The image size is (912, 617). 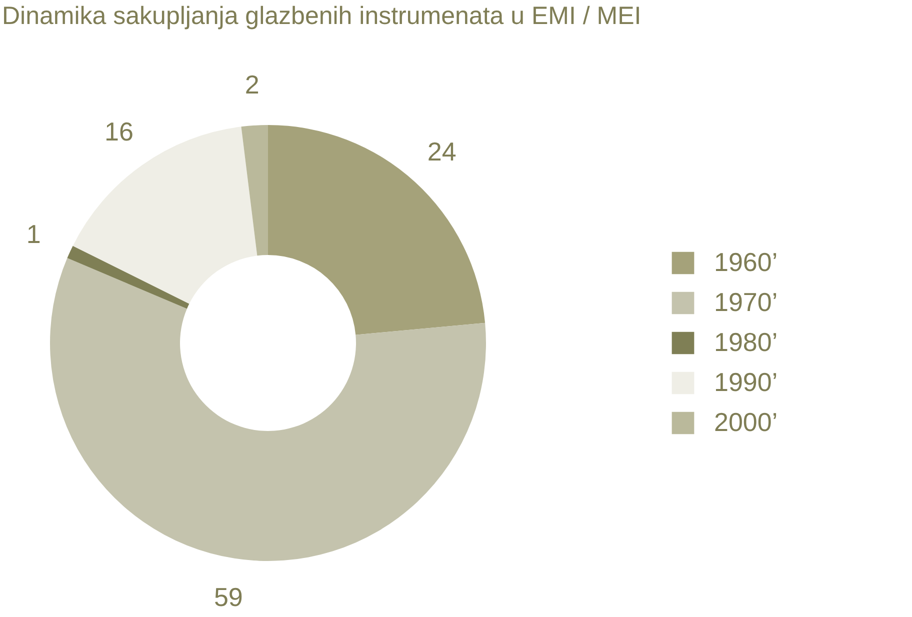 I want to click on data-label: 1, so click(x=33, y=234).